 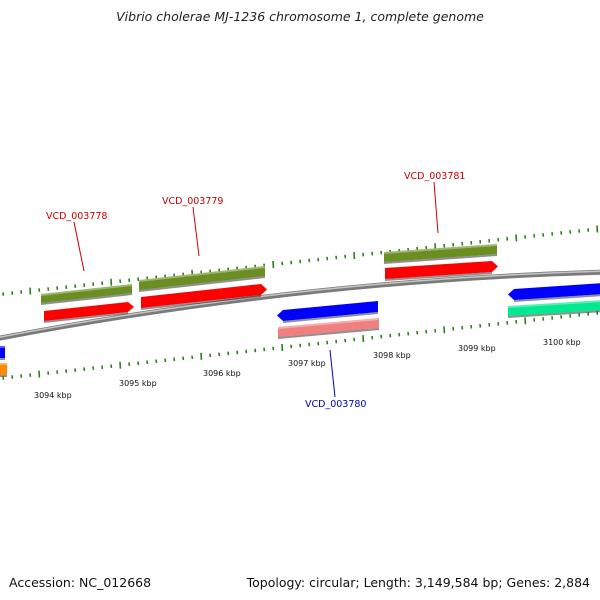 I want to click on gene-label-vcd003781: VCD_003781, so click(x=434, y=176).